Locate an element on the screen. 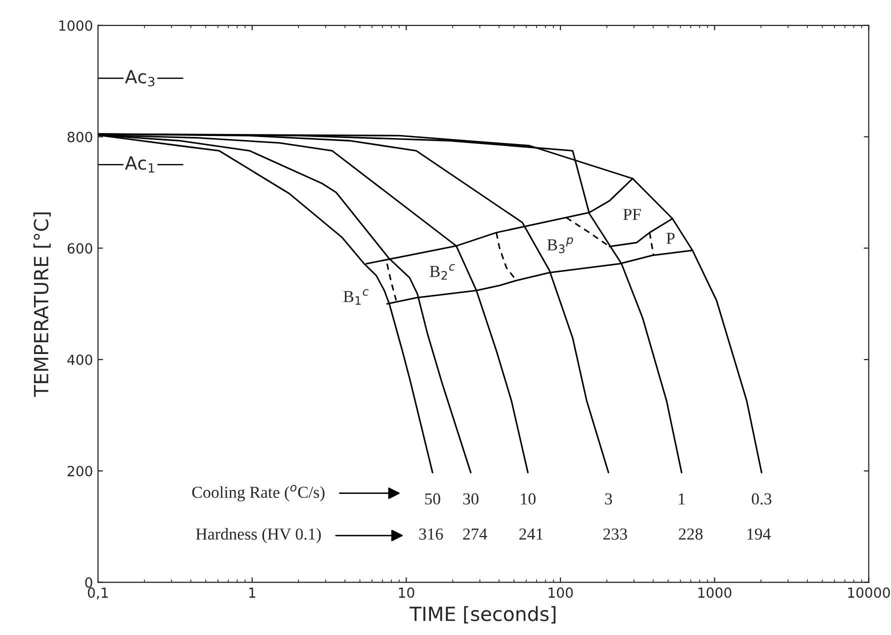 The width and height of the screenshot is (891, 635). x-tick-label: 10 is located at coordinates (406, 592).